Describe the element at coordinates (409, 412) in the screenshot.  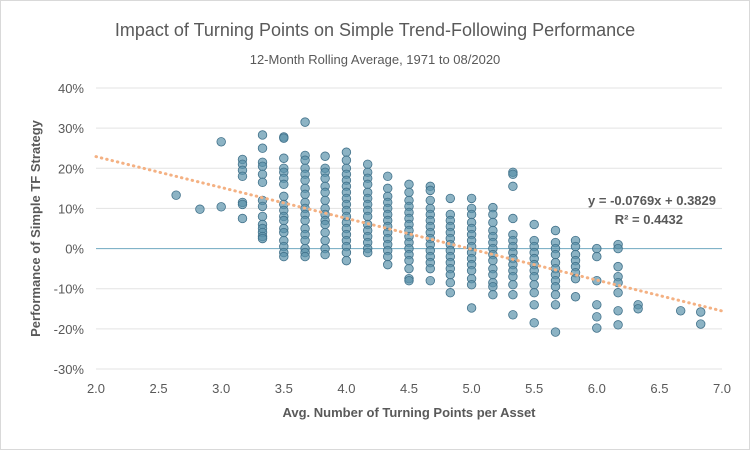
I see `x-axis-title: Avg. Number of Turning Points per Asset` at that location.